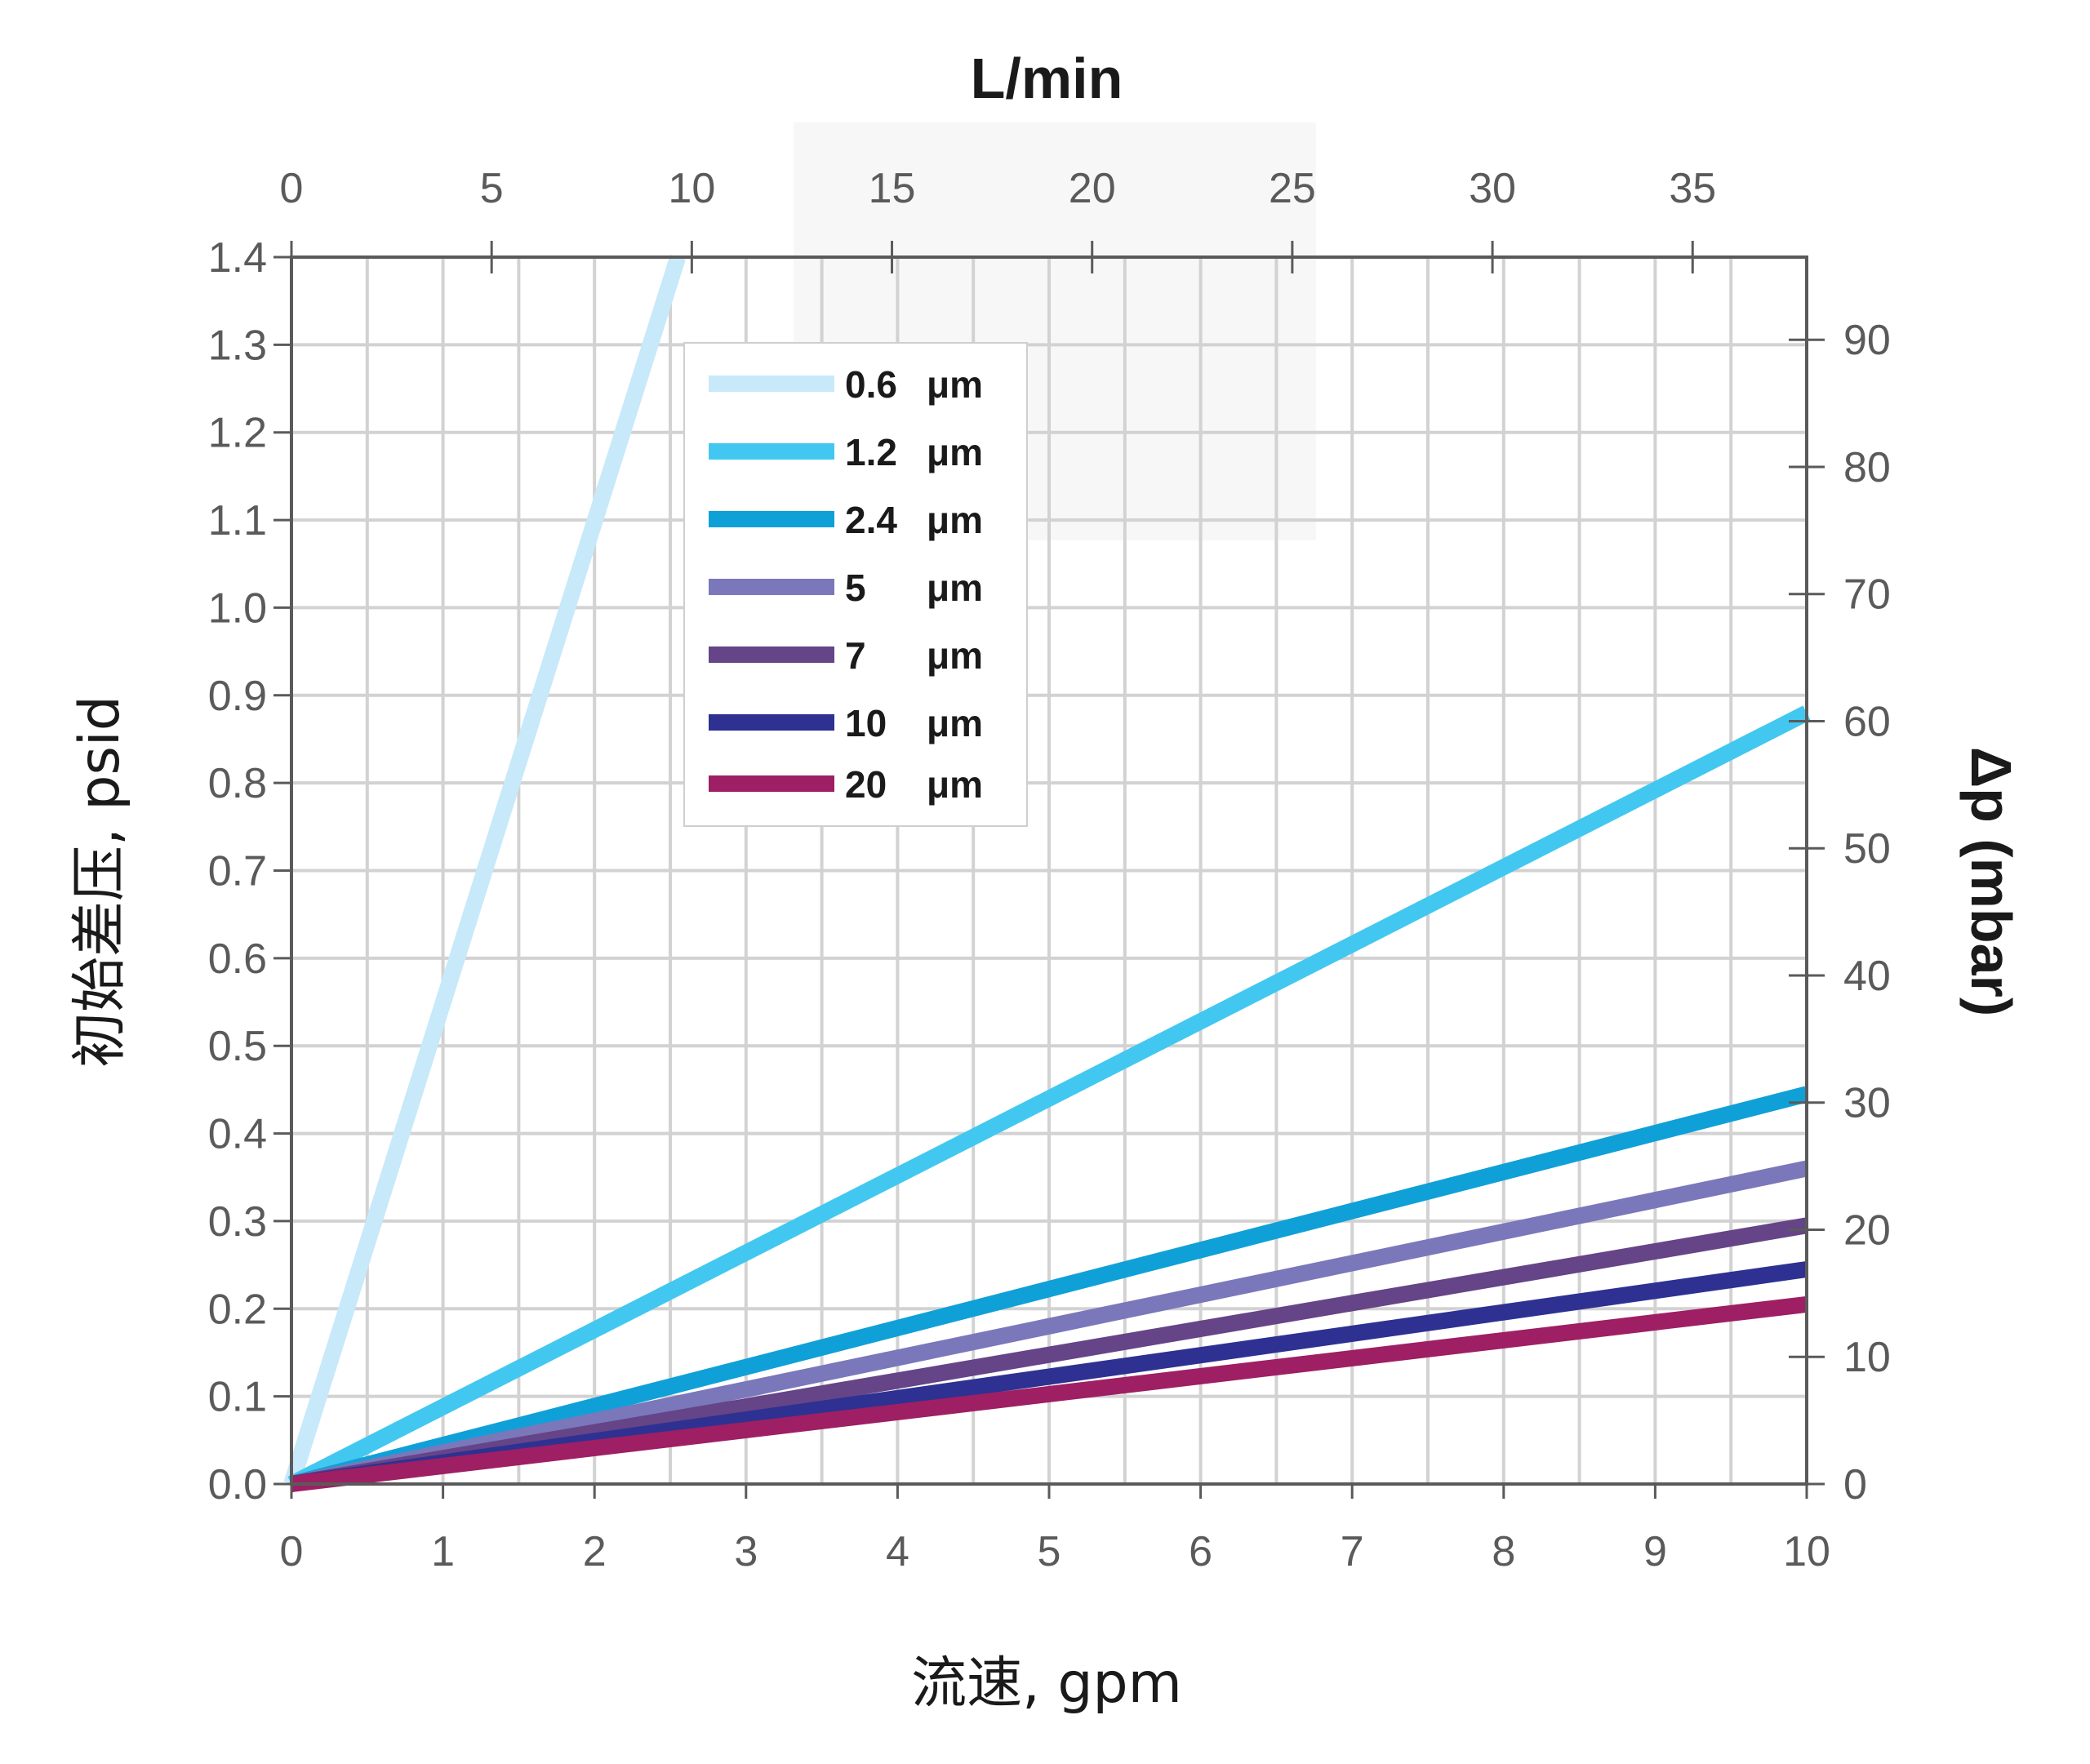 This screenshot has width=2090, height=1764. I want to click on y-tick-label: 0.7, so click(237, 871).